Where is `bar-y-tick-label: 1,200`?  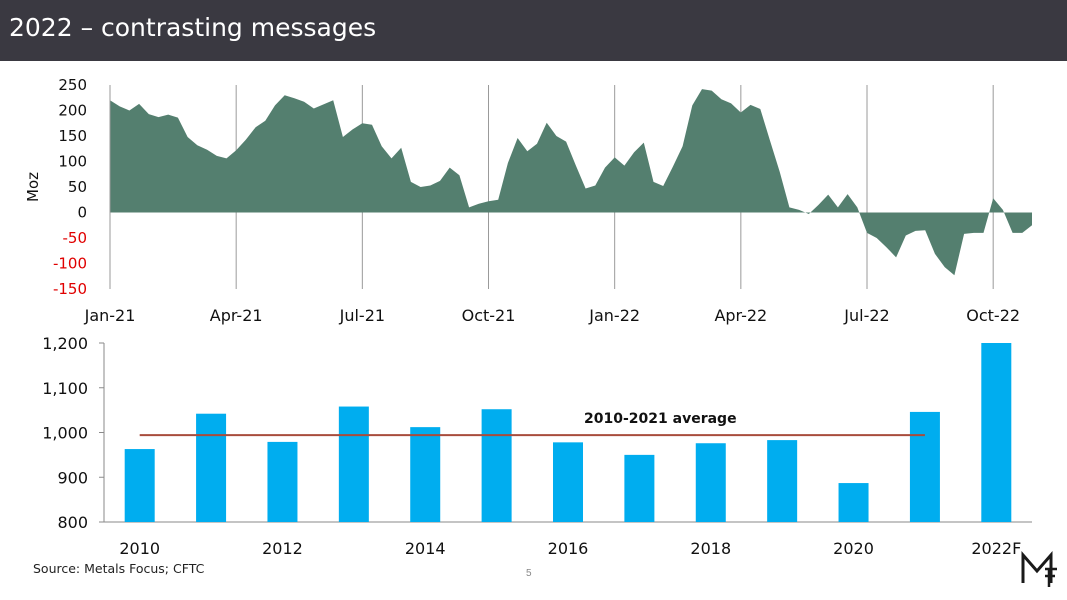 bar-y-tick-label: 1,200 is located at coordinates (65, 343).